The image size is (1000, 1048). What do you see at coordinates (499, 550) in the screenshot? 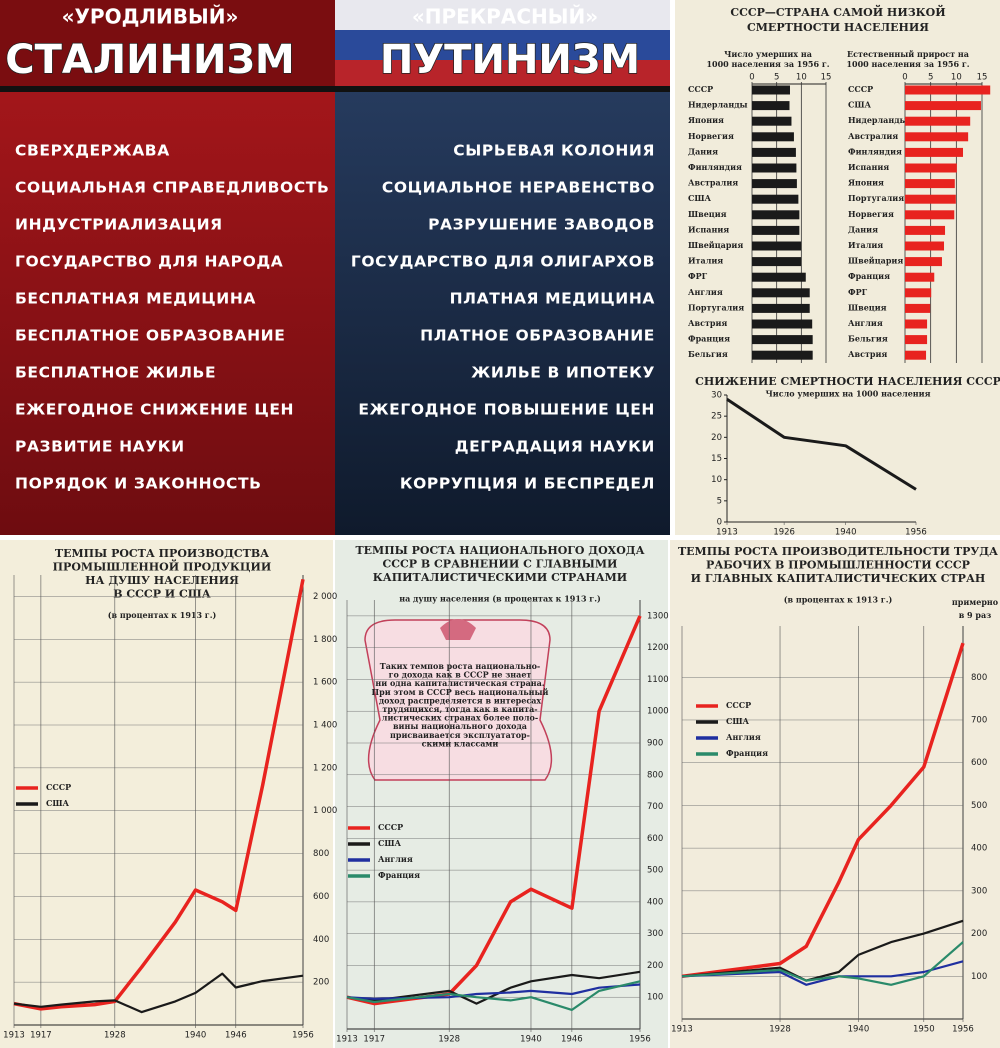
I see `chart-title: ТЕМПЫ РОСТА НАЦИОНАЛЬНОГО ДОХОДА` at bounding box center [499, 550].